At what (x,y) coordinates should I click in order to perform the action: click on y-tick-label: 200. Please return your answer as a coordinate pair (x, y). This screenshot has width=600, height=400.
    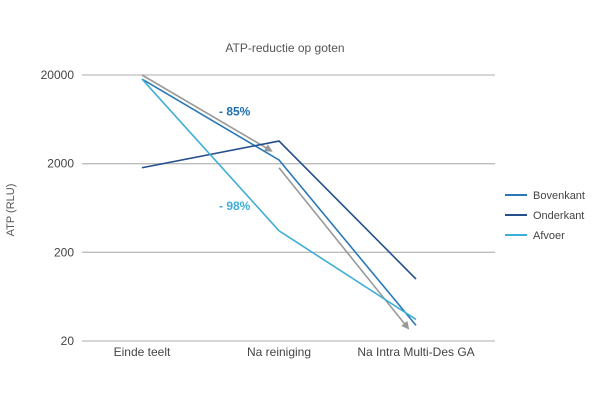
    Looking at the image, I should click on (64, 252).